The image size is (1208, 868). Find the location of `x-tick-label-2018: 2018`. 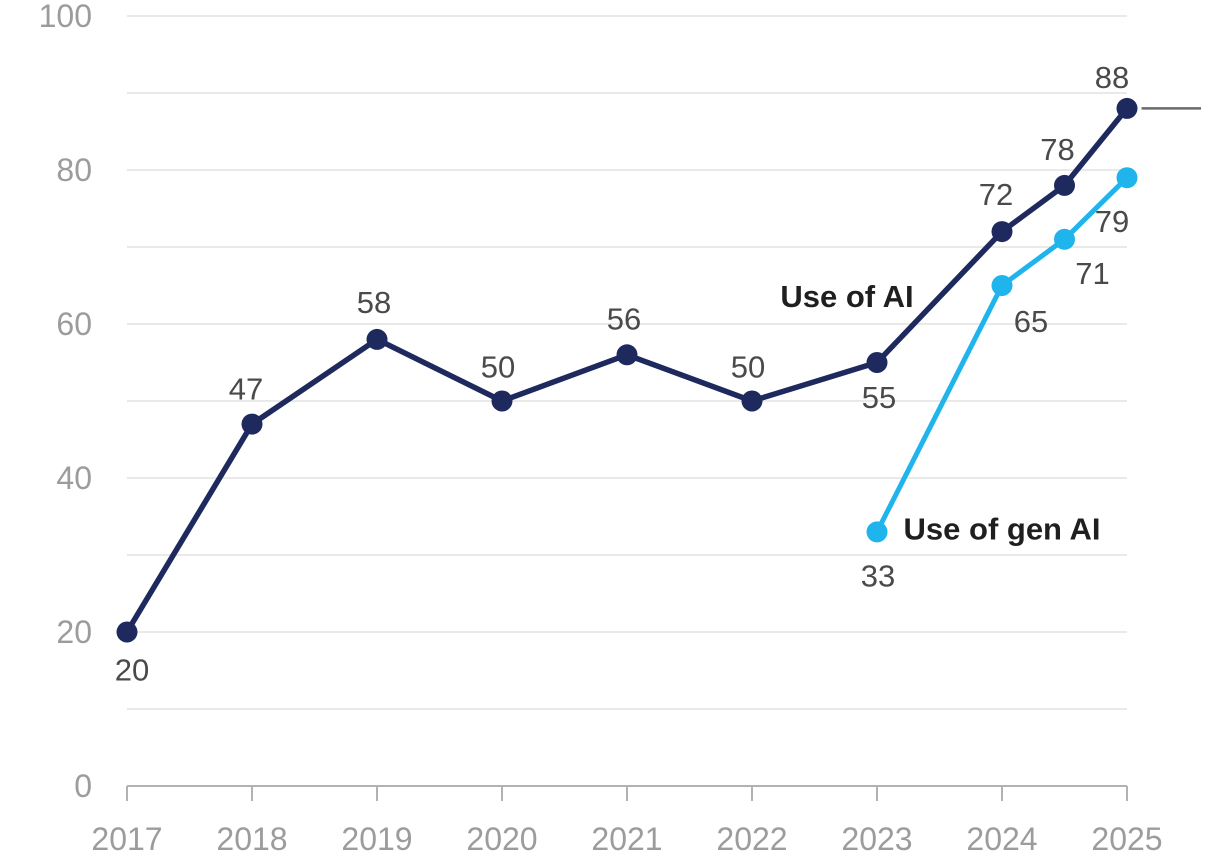

x-tick-label-2018: 2018 is located at coordinates (251, 839).